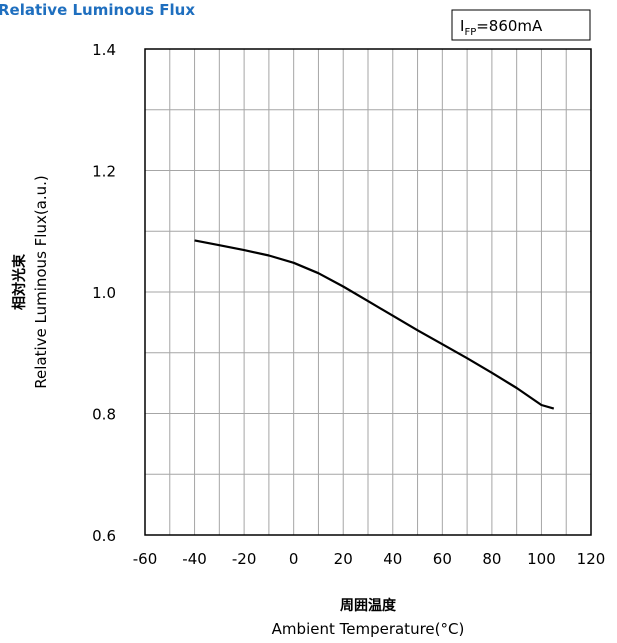 The width and height of the screenshot is (617, 643). I want to click on x-tick-label: 60, so click(442, 559).